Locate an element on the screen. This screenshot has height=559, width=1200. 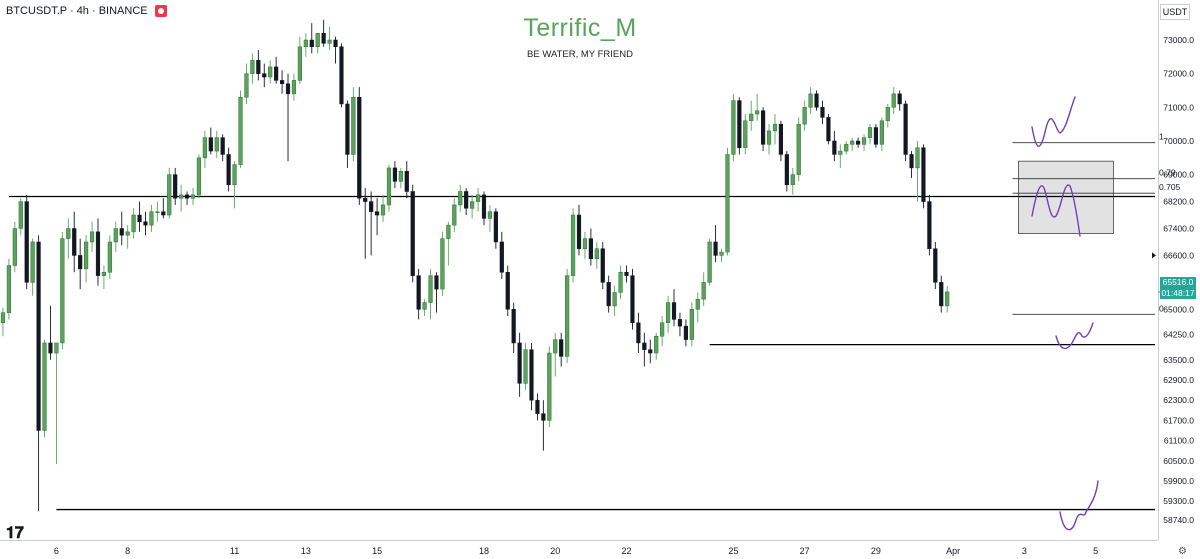
annotation-wave-bottom is located at coordinates (1079, 505).